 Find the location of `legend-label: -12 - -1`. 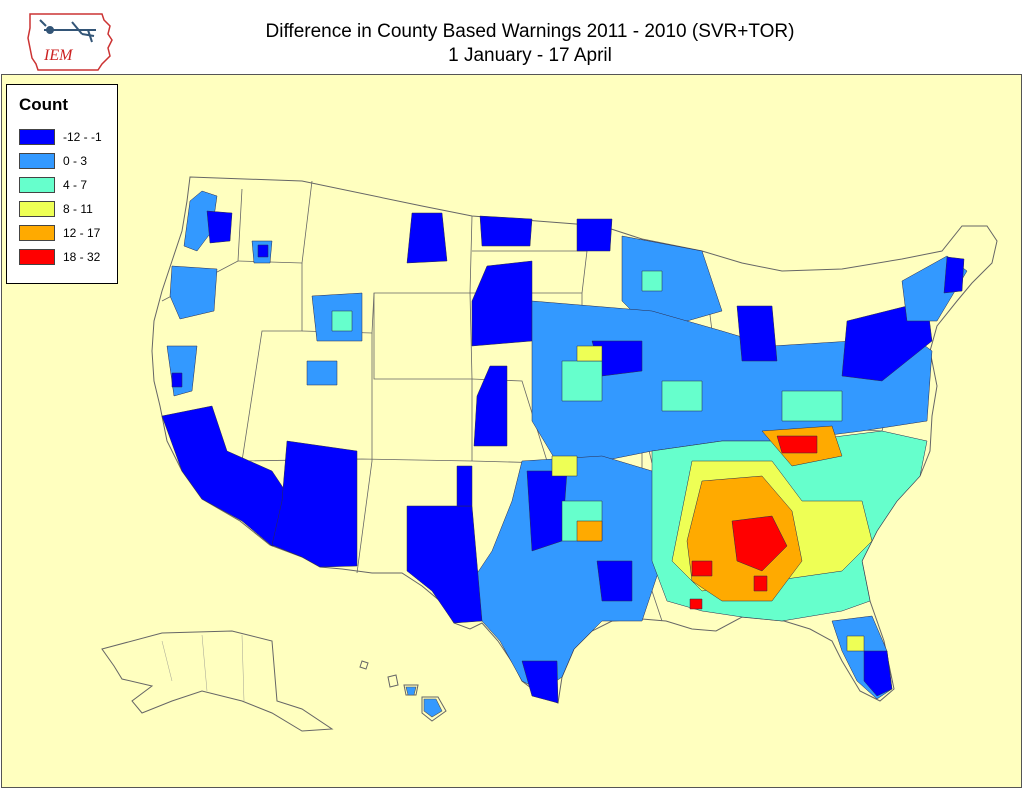

legend-label: -12 - -1 is located at coordinates (82, 137).